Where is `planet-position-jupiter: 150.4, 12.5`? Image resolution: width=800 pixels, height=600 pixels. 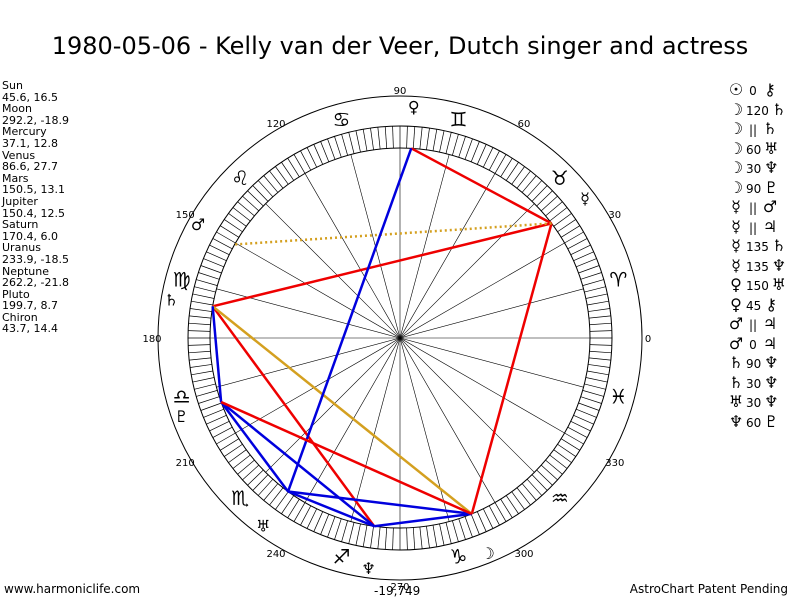 planet-position-jupiter: 150.4, 12.5 is located at coordinates (33, 213).